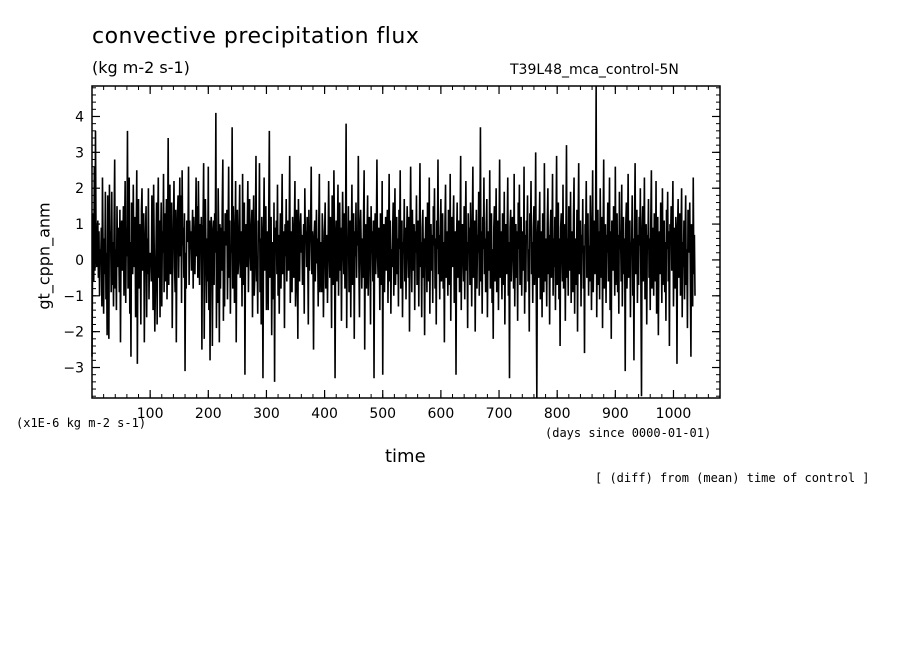  Describe the element at coordinates (324, 414) in the screenshot. I see `x-tick-label: 400` at that location.